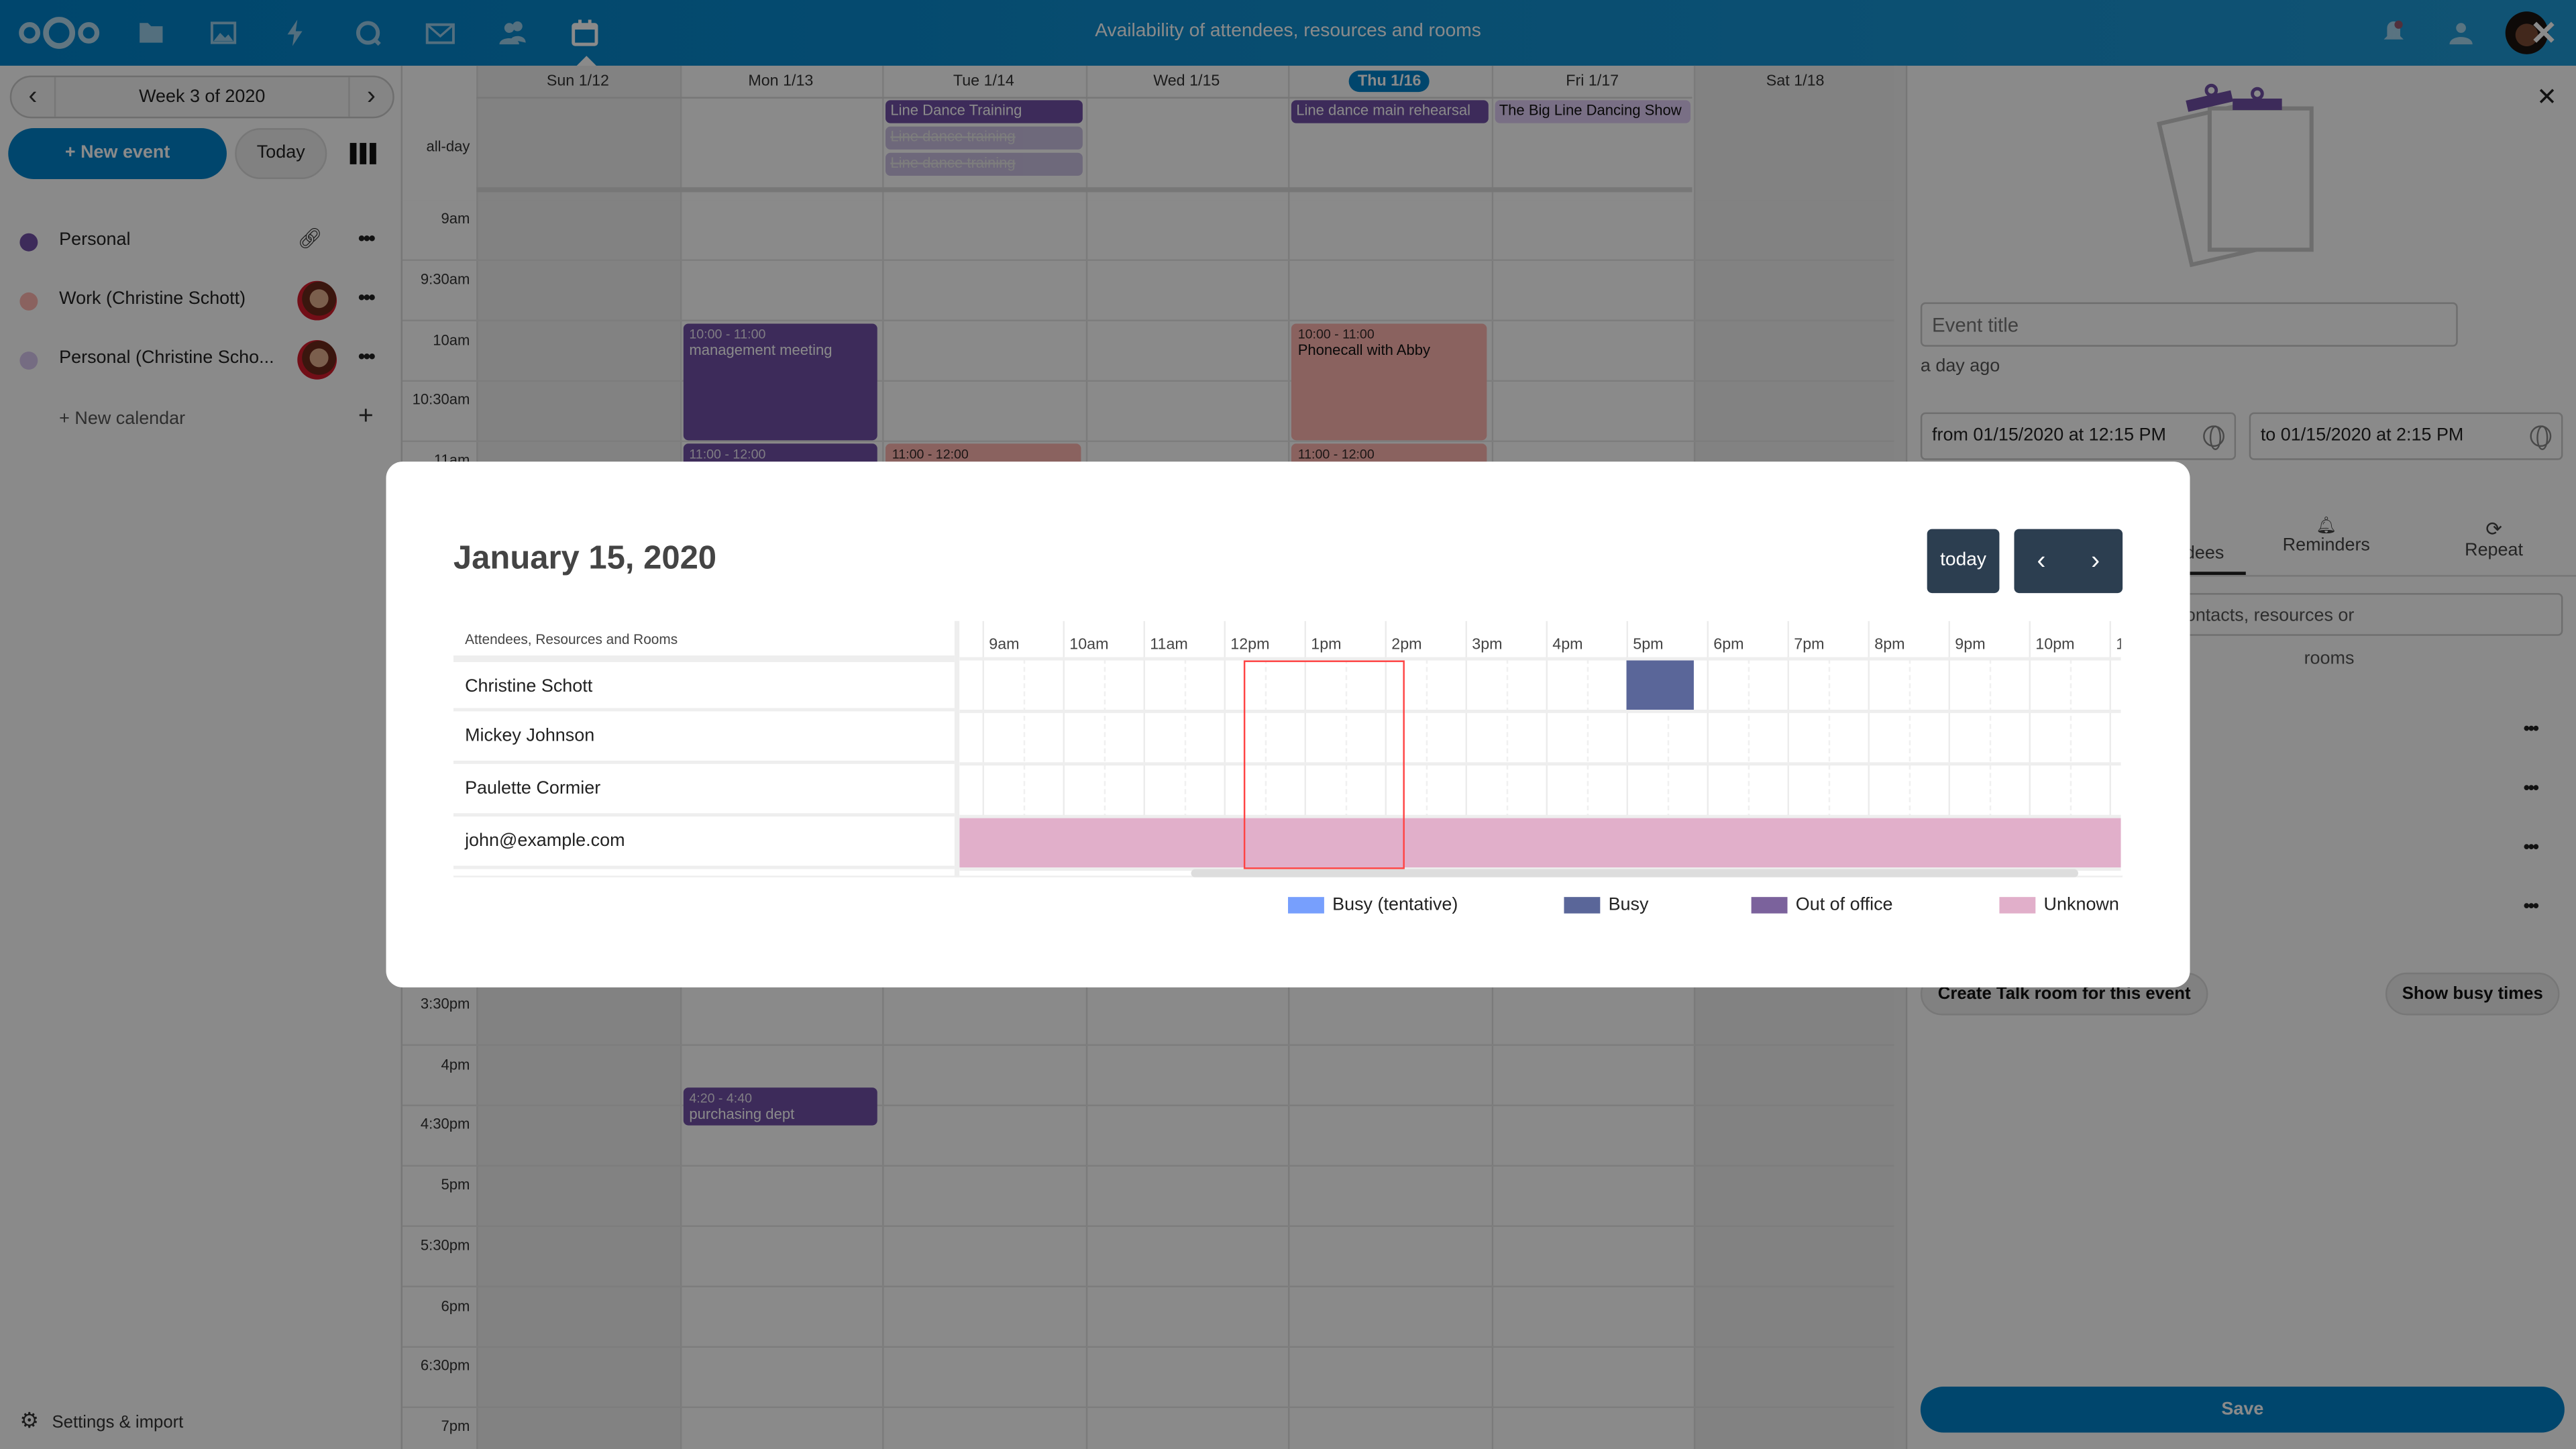 The width and height of the screenshot is (2576, 1449). I want to click on previous-day-chevron-icon: ‹, so click(2041, 560).